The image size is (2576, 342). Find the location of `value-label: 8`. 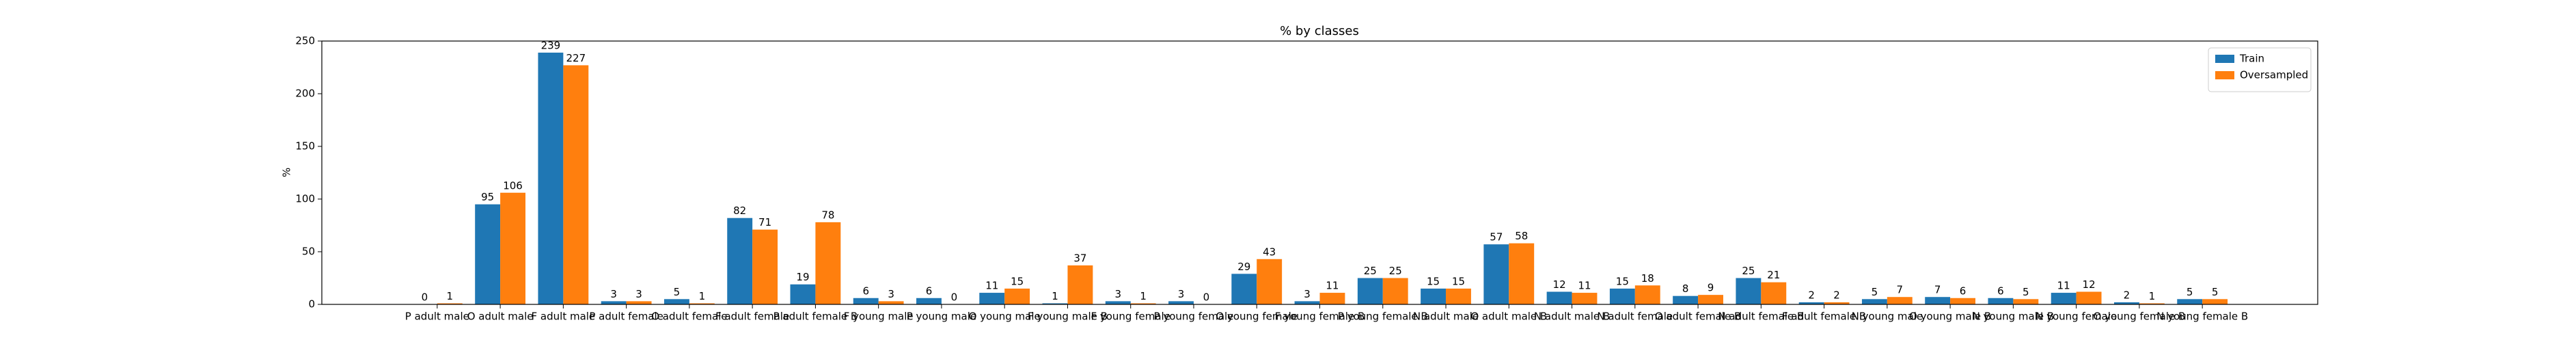

value-label: 8 is located at coordinates (1685, 289).